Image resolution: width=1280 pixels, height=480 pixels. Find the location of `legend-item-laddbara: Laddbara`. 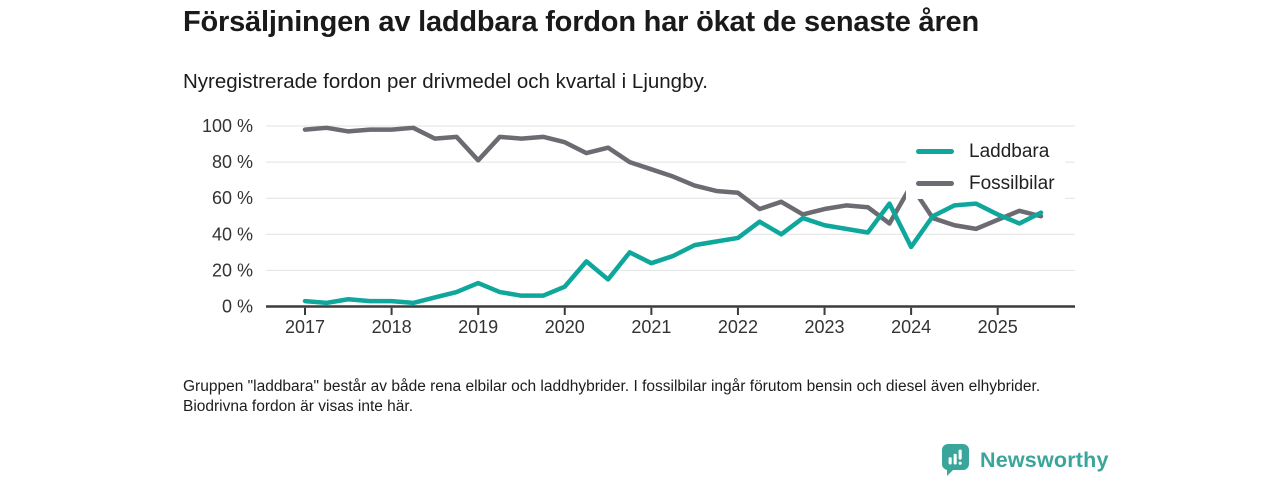

legend-item-laddbara: Laddbara is located at coordinates (985, 151).